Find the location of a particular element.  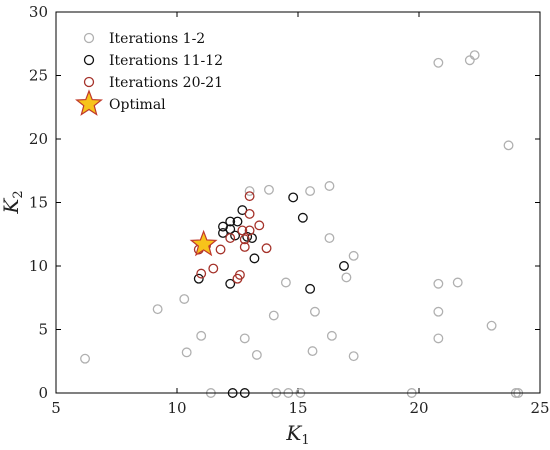

y-tick-label: 25 is located at coordinates (38, 76).